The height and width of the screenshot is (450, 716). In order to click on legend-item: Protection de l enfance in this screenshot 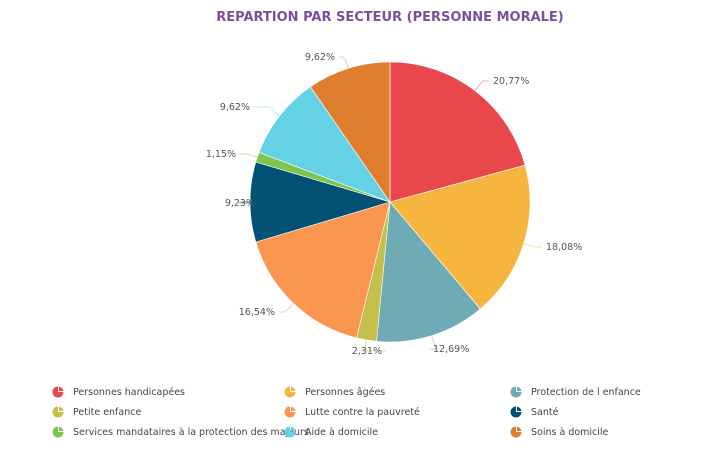, I will do `click(575, 392)`.